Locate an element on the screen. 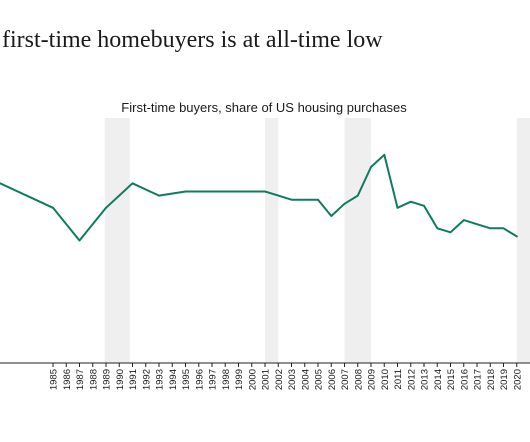 Image resolution: width=530 pixels, height=442 pixels. x-tick-label-2007: 2007 is located at coordinates (345, 379).